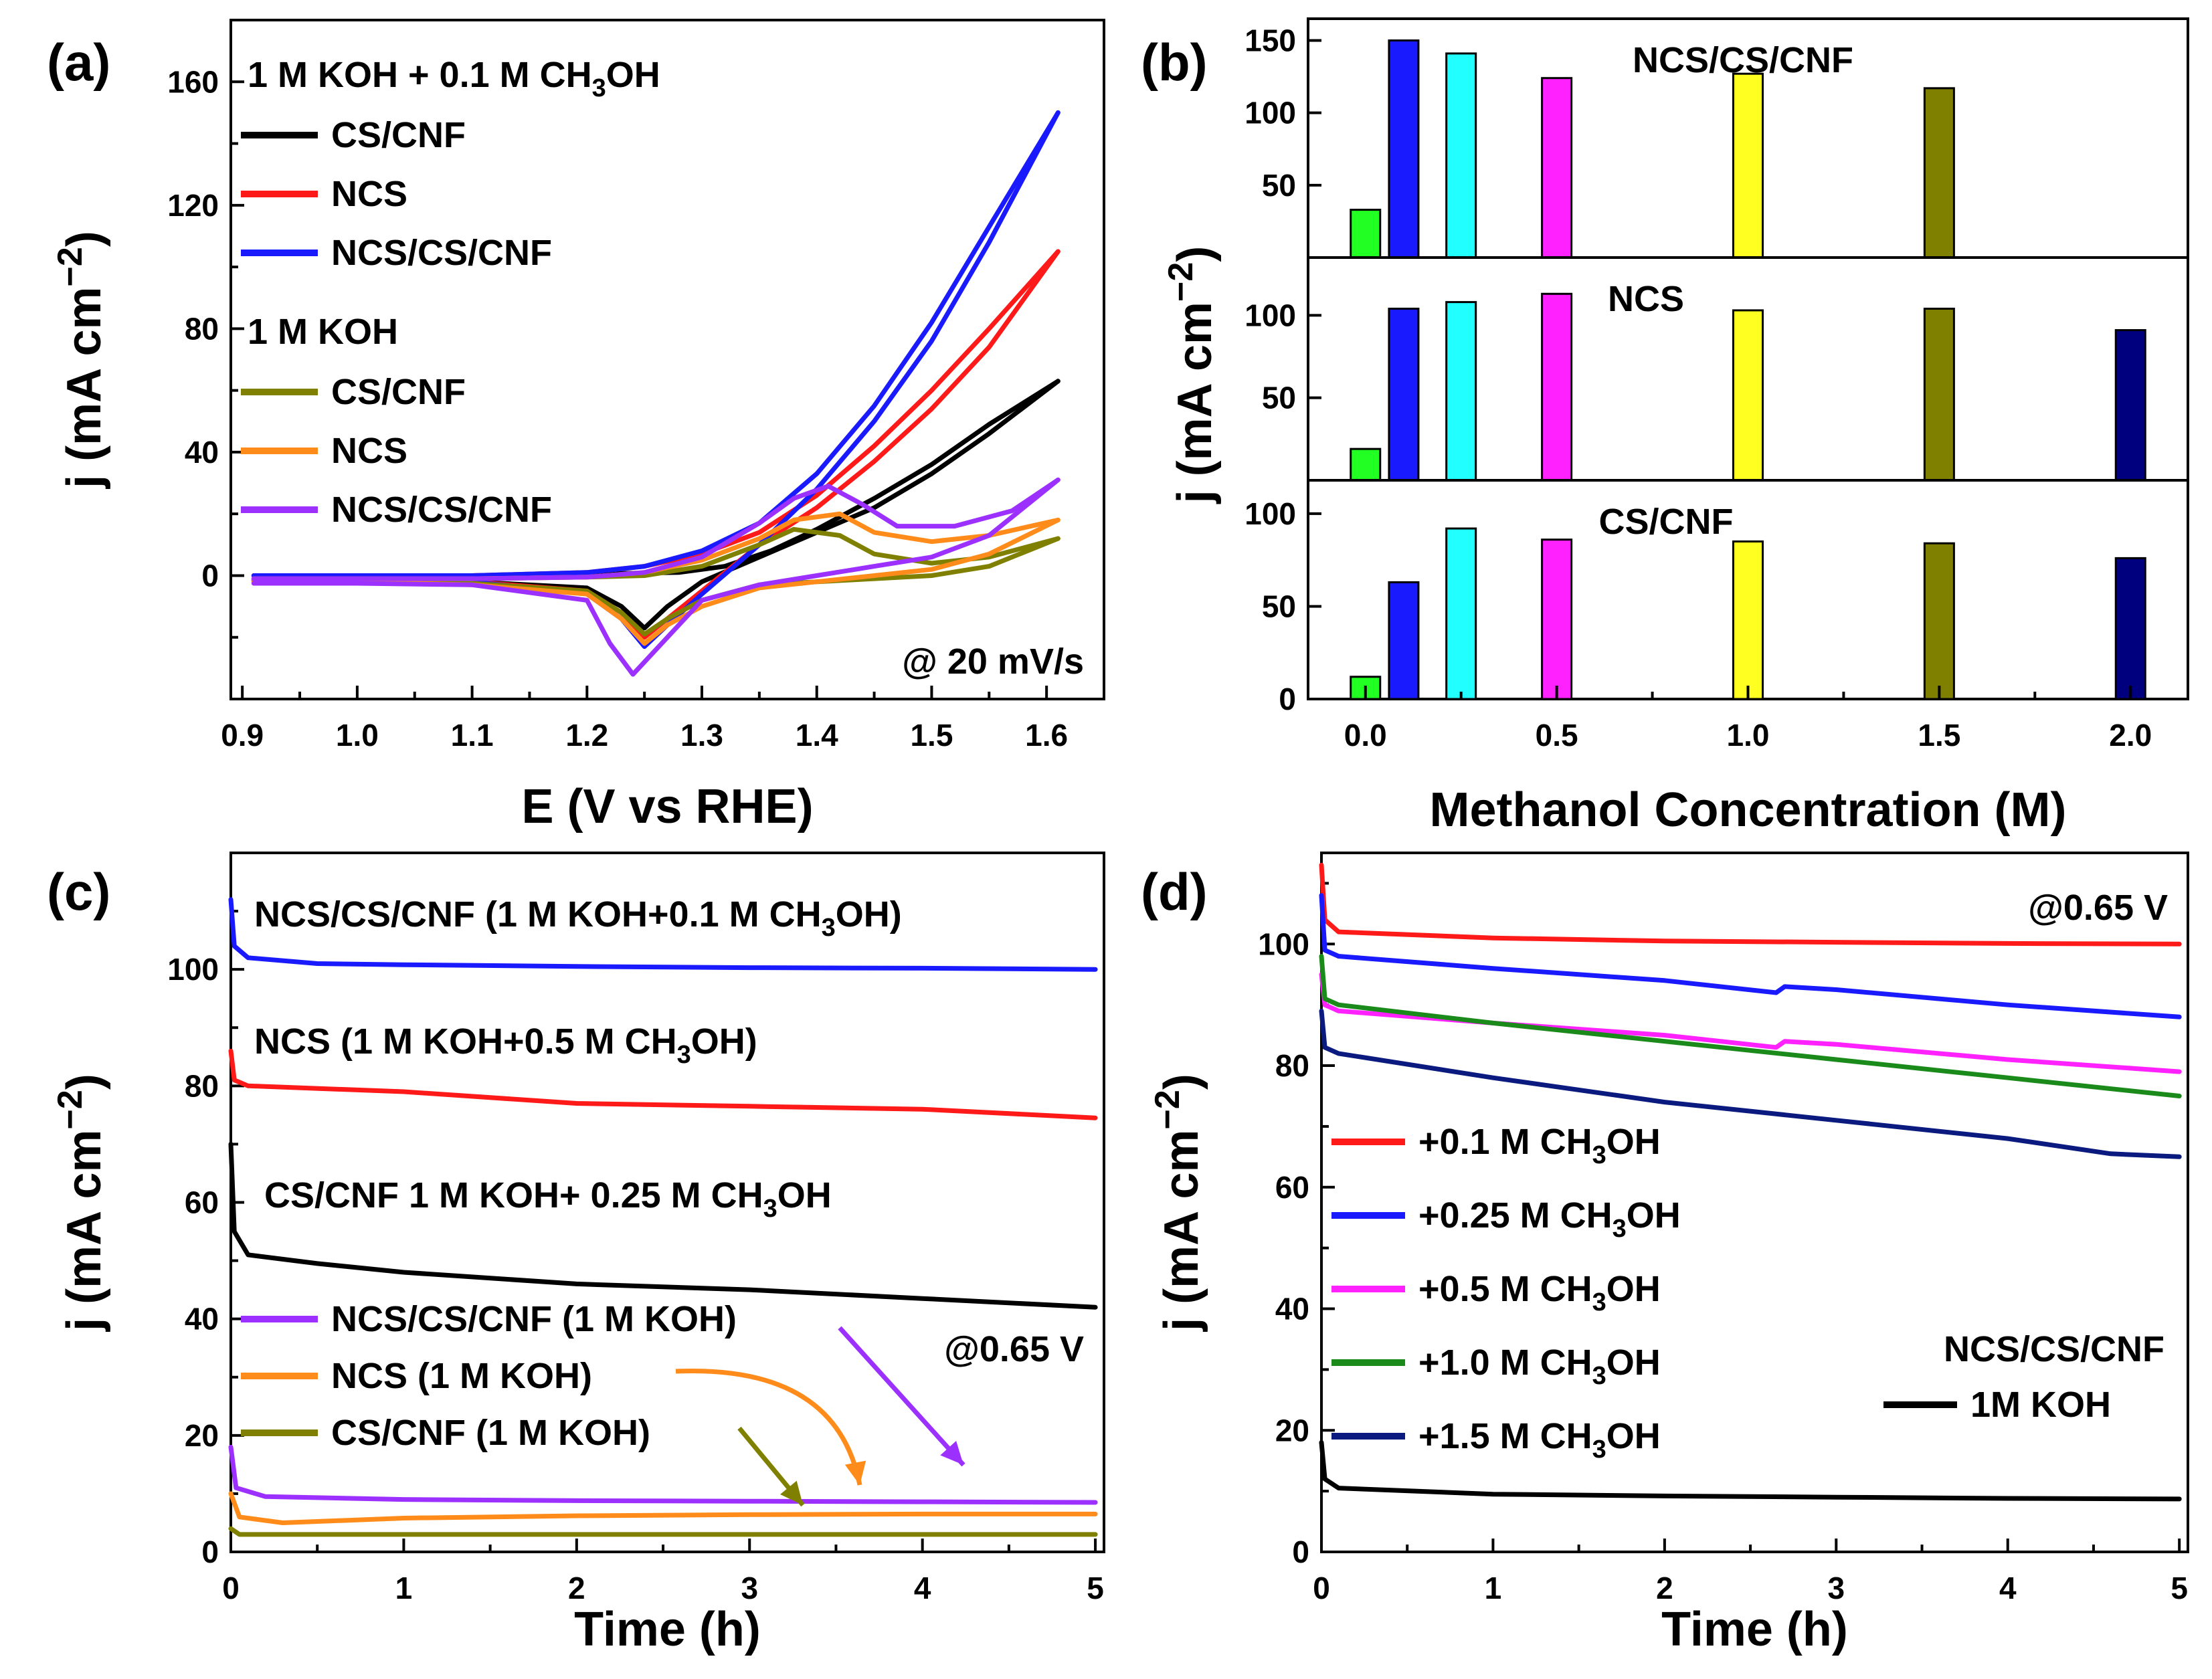  Describe the element at coordinates (932, 736) in the screenshot. I see `panel-a-xtick-label: 1.5` at that location.